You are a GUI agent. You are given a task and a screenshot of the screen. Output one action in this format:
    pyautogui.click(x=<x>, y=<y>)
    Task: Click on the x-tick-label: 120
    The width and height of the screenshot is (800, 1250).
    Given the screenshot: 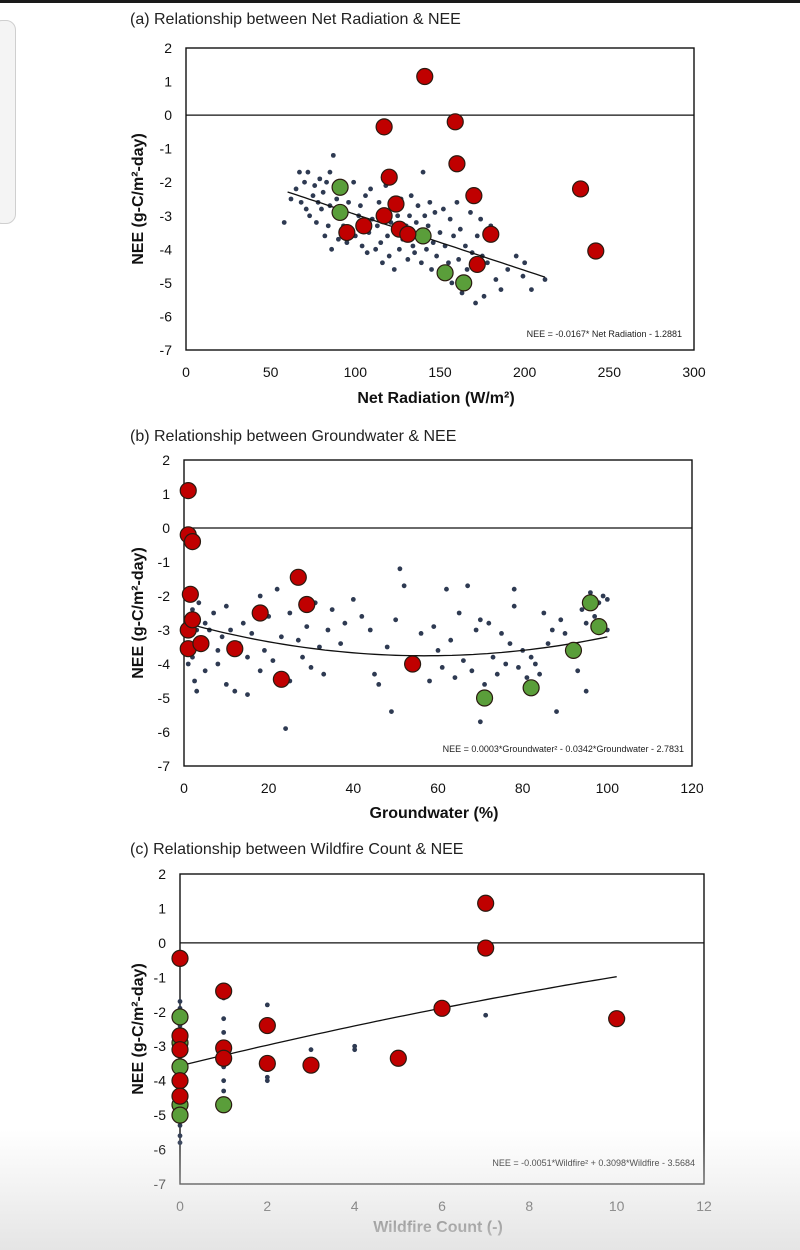 What is the action you would take?
    pyautogui.click(x=692, y=788)
    